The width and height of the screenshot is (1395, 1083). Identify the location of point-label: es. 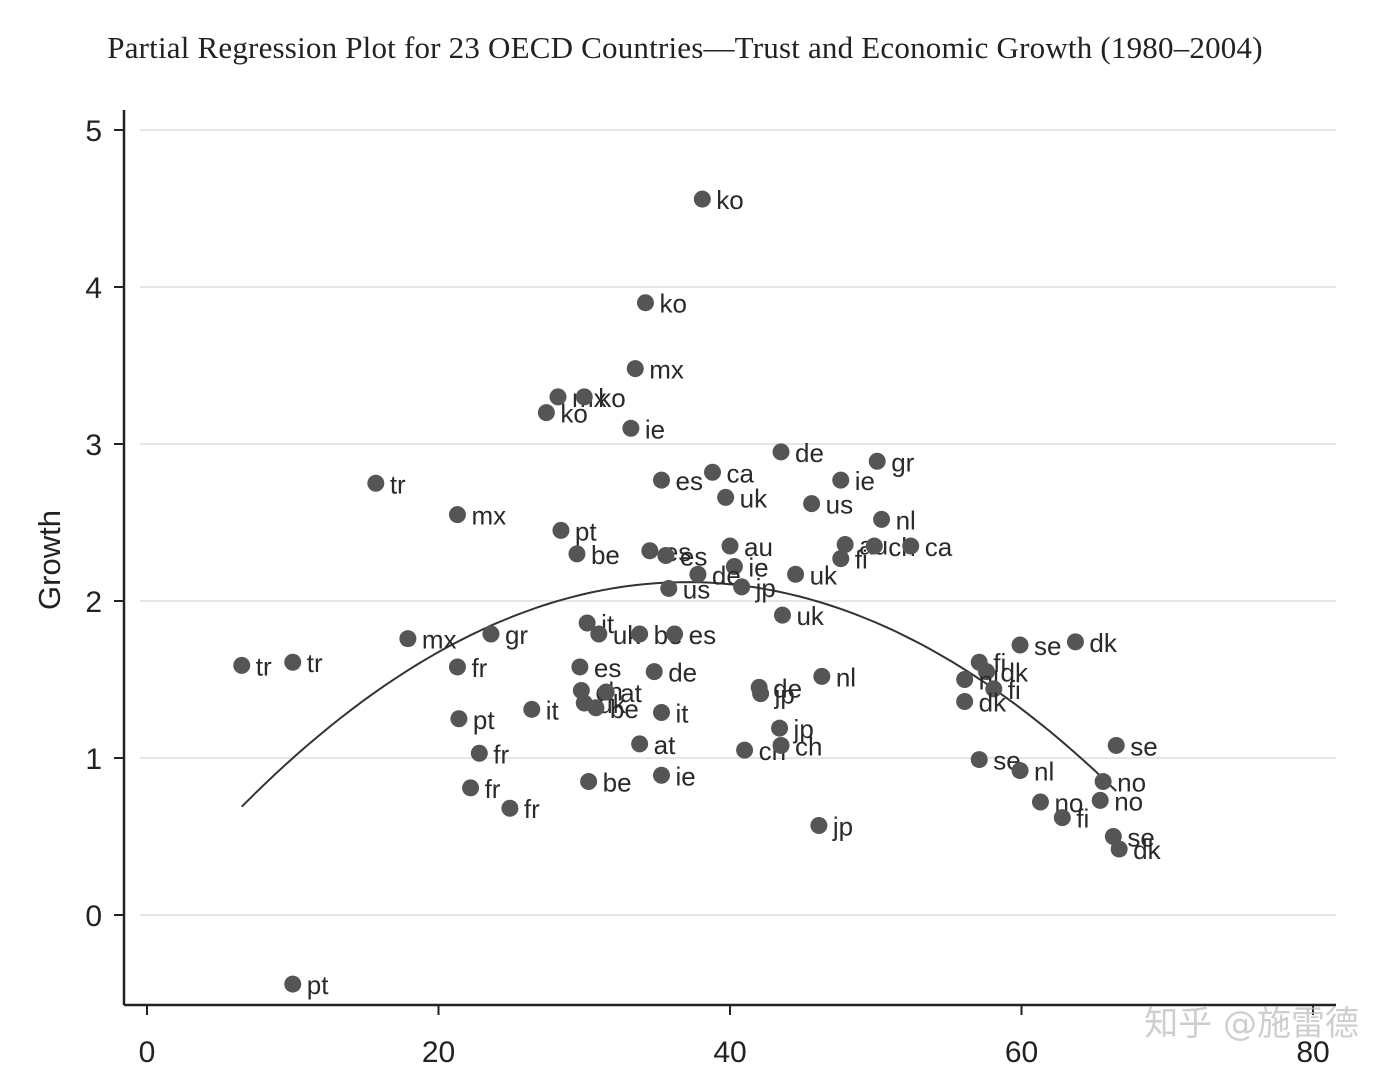
(702, 635).